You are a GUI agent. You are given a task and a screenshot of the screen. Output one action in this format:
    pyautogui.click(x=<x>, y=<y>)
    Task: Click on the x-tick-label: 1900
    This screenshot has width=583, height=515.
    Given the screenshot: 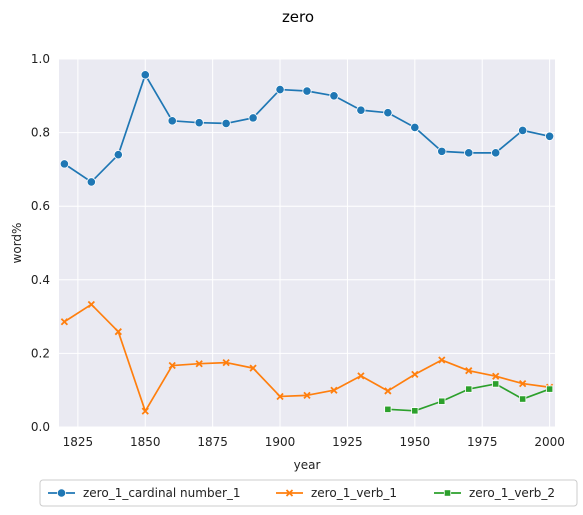 What is the action you would take?
    pyautogui.click(x=280, y=442)
    